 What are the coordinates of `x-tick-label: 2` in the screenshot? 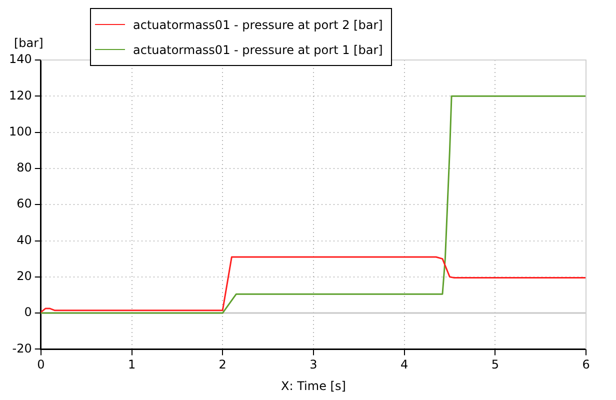 It's located at (222, 365).